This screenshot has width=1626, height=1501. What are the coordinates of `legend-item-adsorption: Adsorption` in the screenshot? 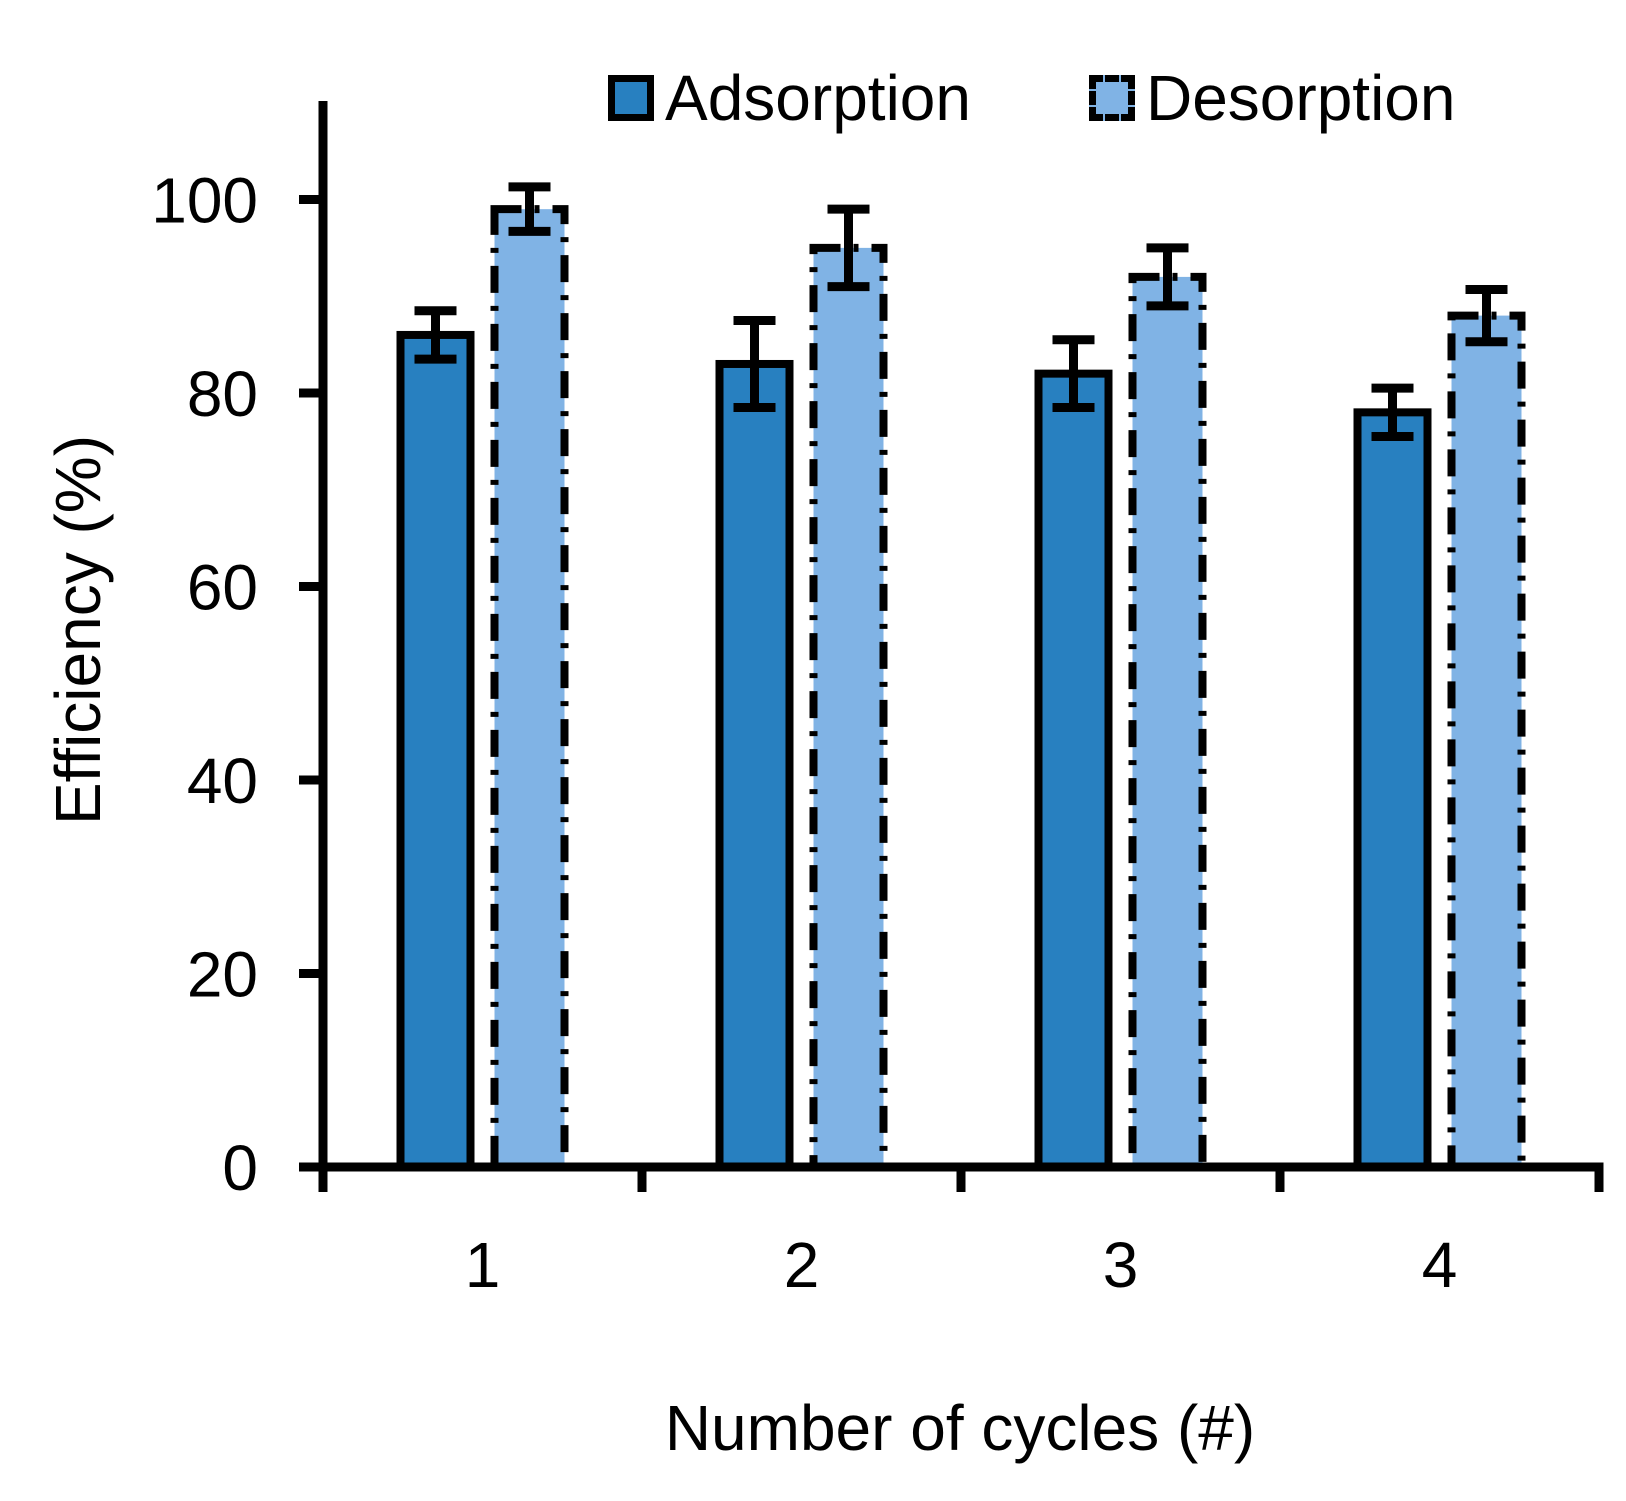 It's located at (789, 98).